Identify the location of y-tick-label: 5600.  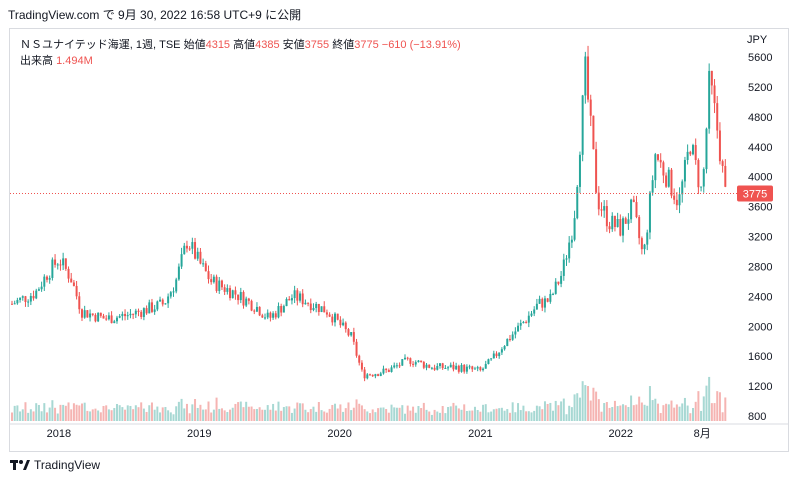
(760, 58).